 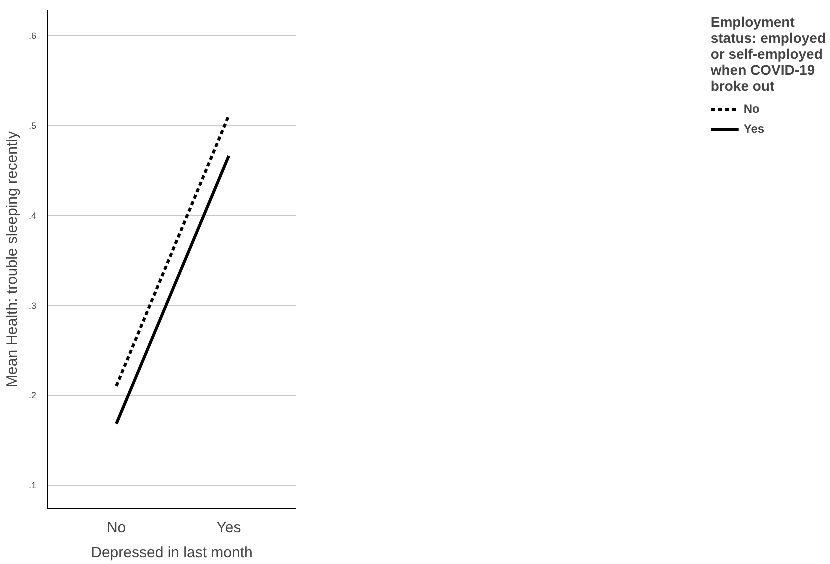 What do you see at coordinates (12, 259) in the screenshot?
I see `y-axis-title: Mean Health: trouble sleeping recently` at bounding box center [12, 259].